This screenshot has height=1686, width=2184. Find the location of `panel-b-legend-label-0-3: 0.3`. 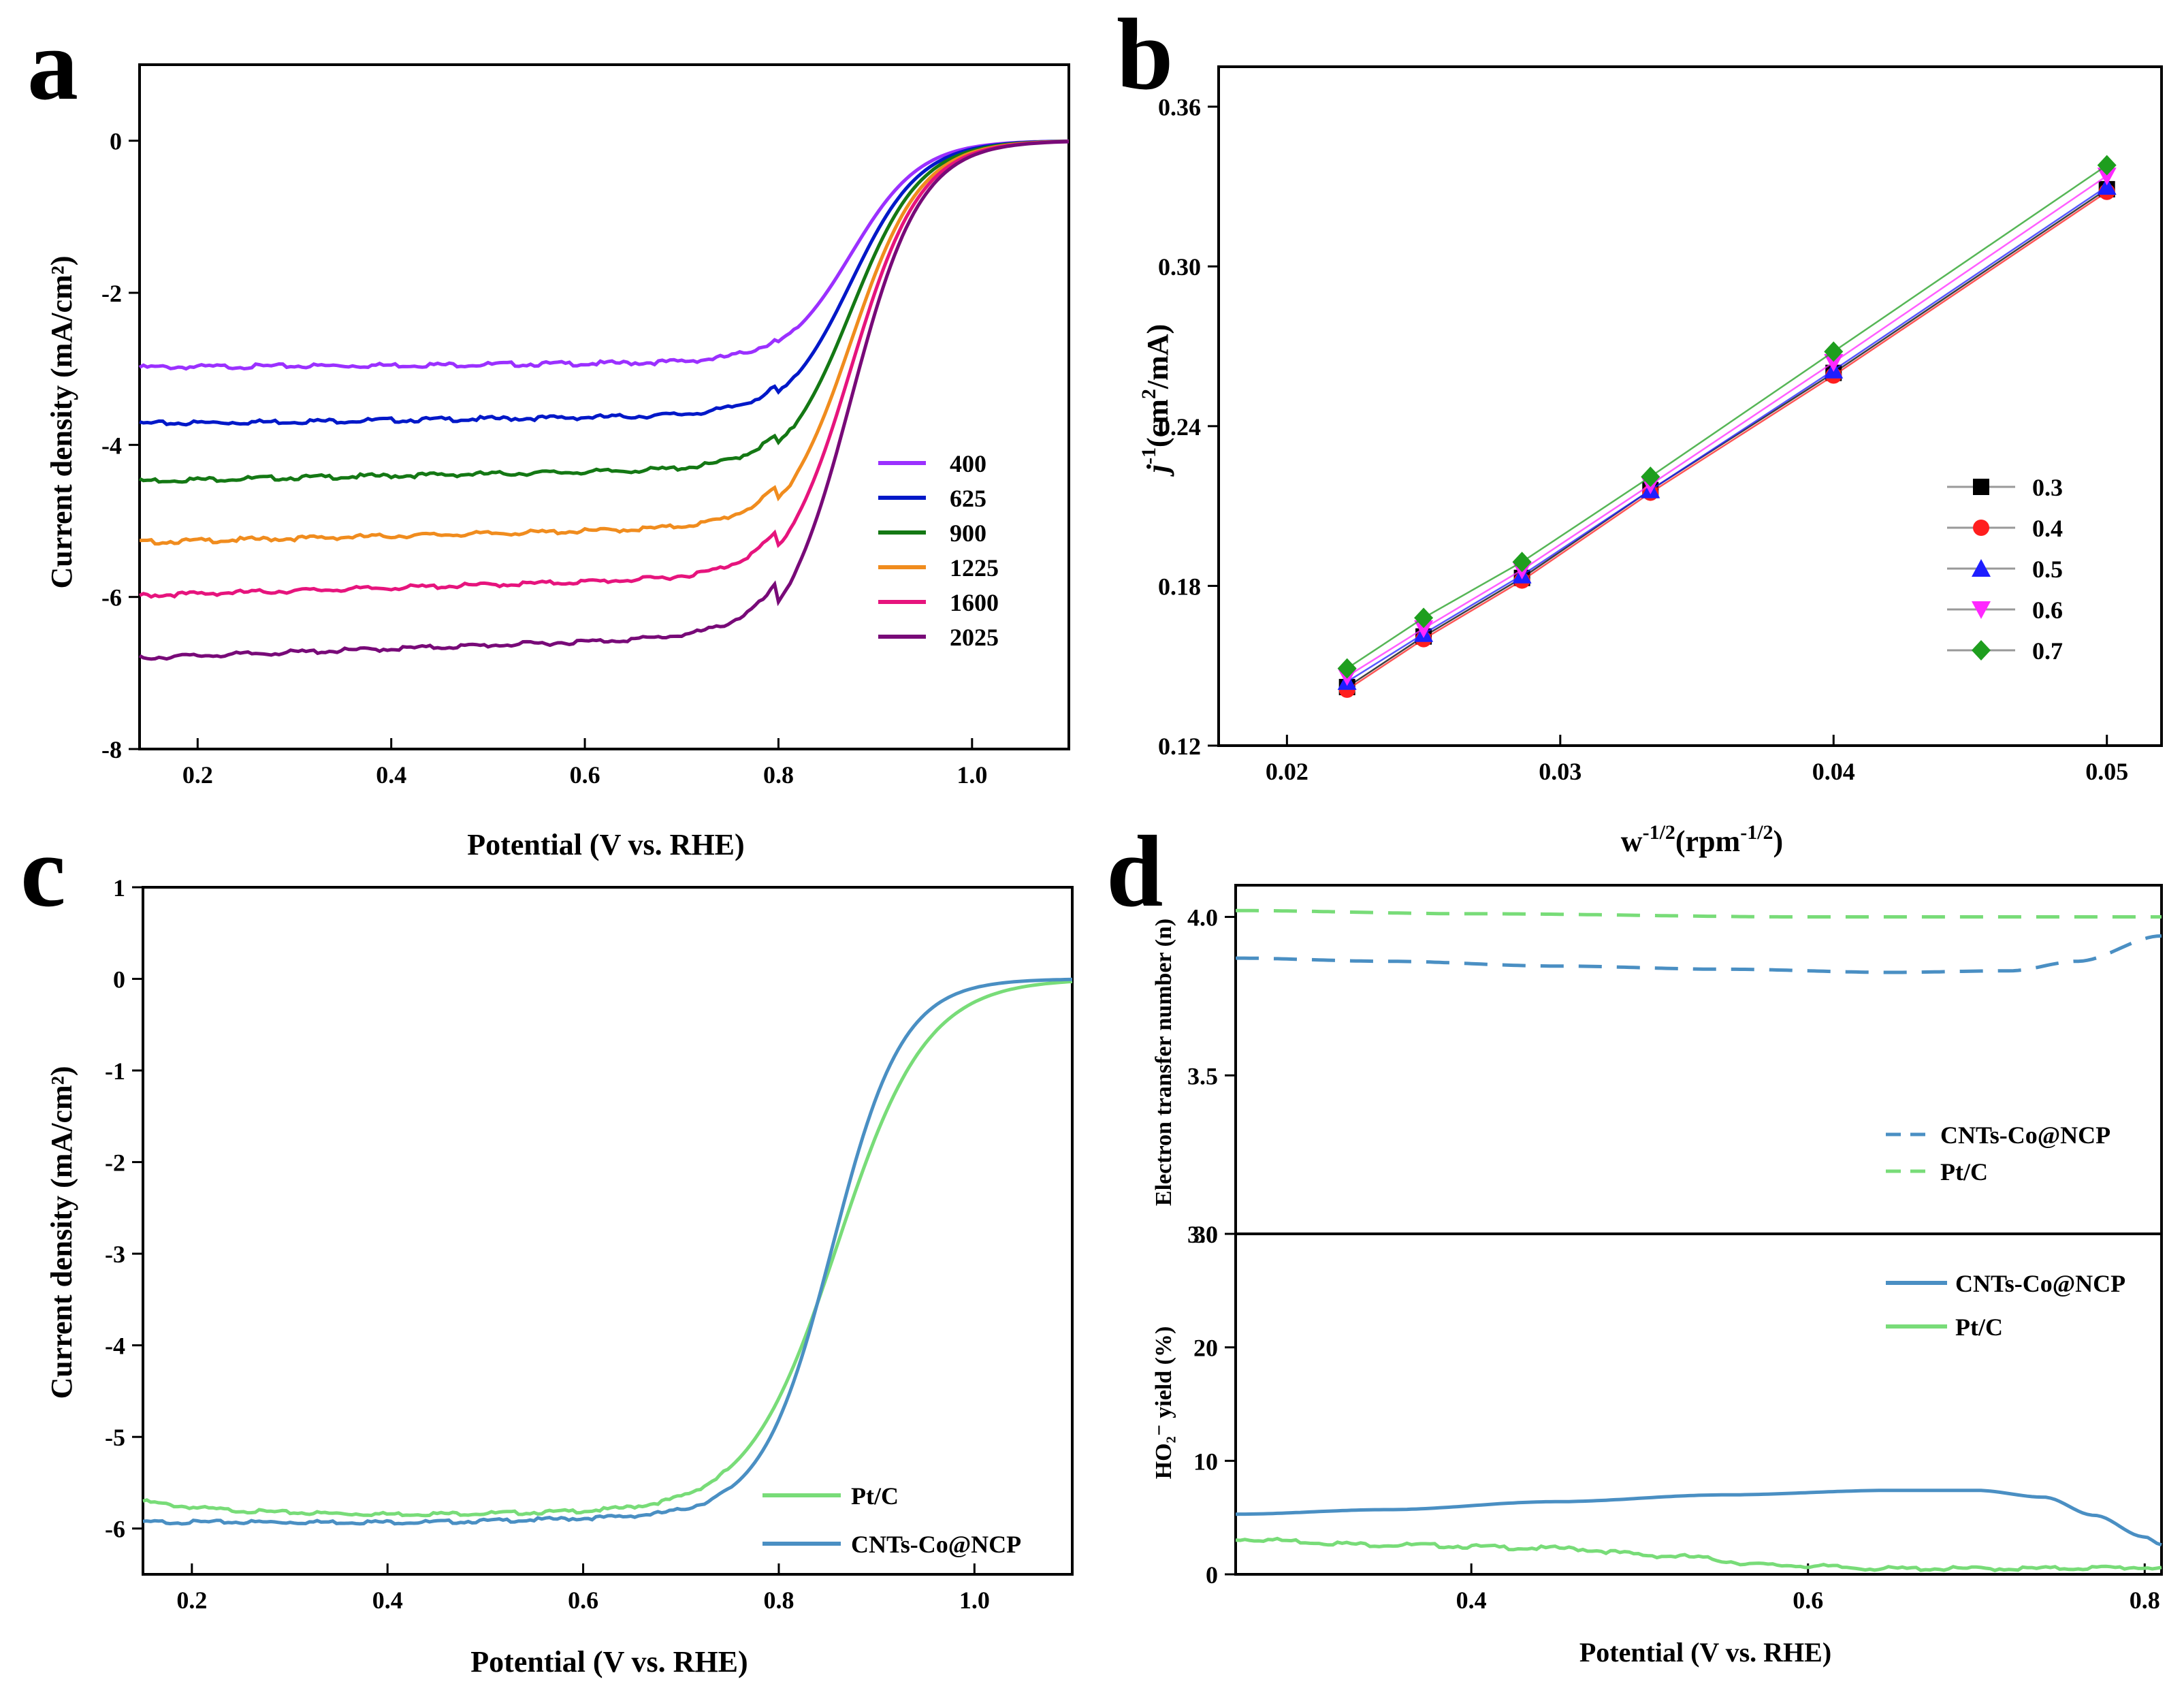

panel-b-legend-label-0-3: 0.3 is located at coordinates (2047, 487).